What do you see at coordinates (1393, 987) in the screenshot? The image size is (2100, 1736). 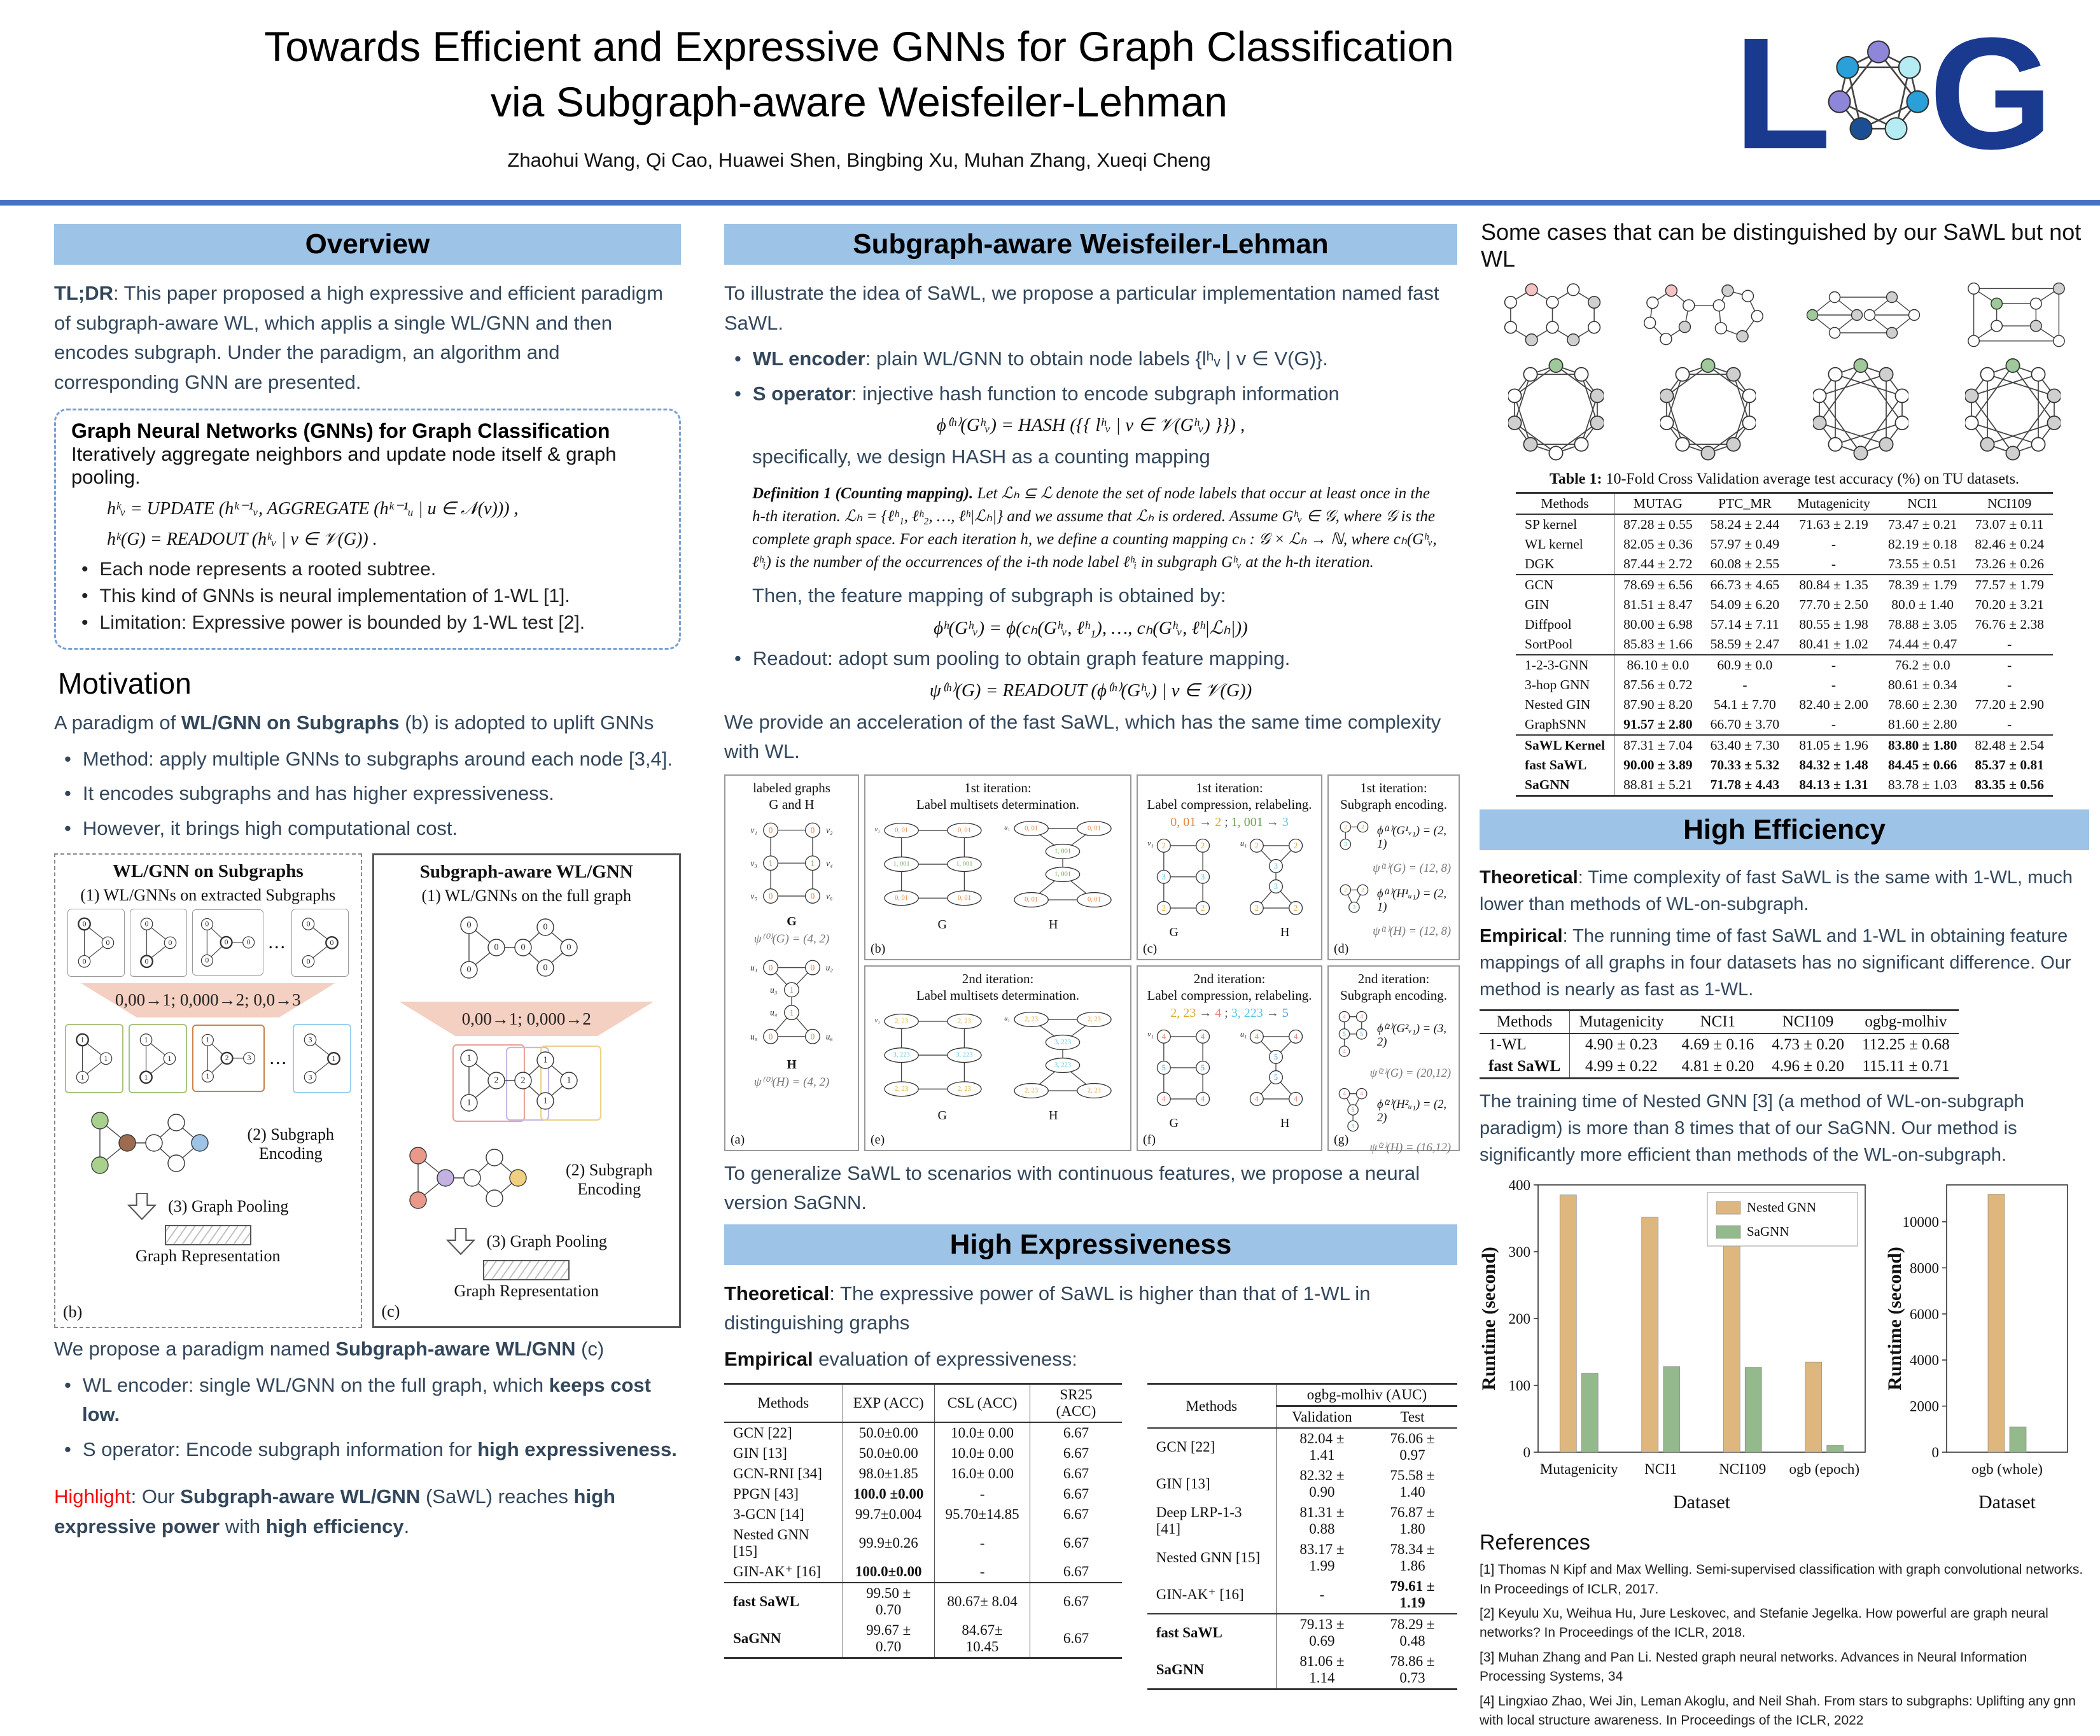 I see `panel-g-title: 2nd iteration: Subgraph encoding.` at bounding box center [1393, 987].